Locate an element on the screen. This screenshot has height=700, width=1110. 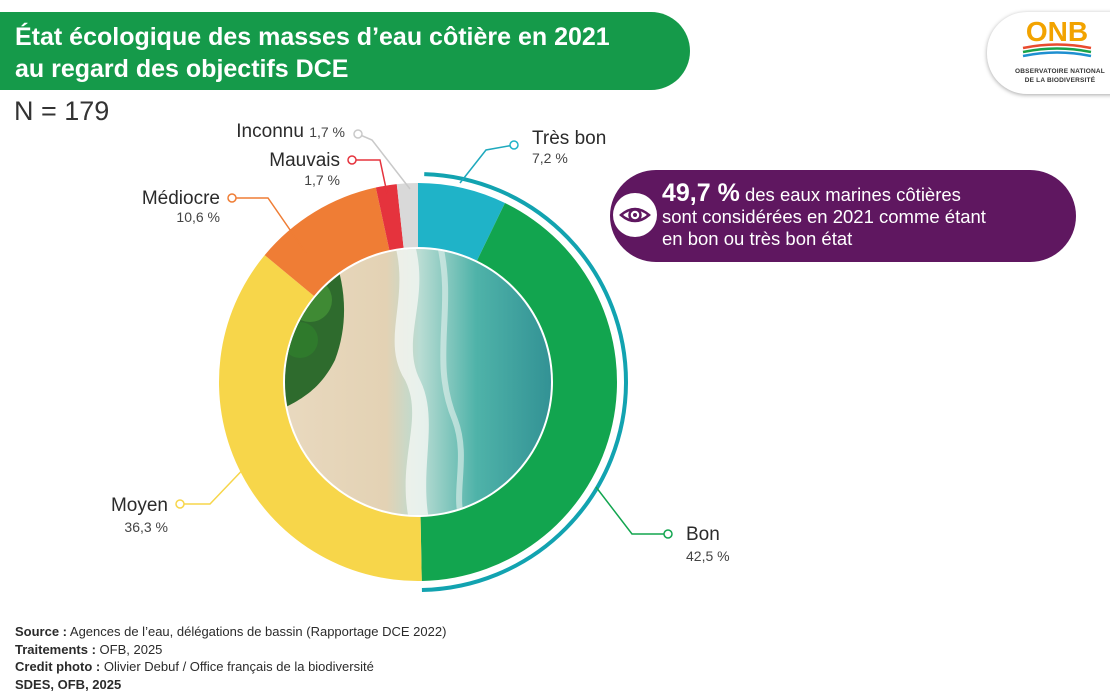
callout-percentage: 49,7 % is located at coordinates (701, 193).